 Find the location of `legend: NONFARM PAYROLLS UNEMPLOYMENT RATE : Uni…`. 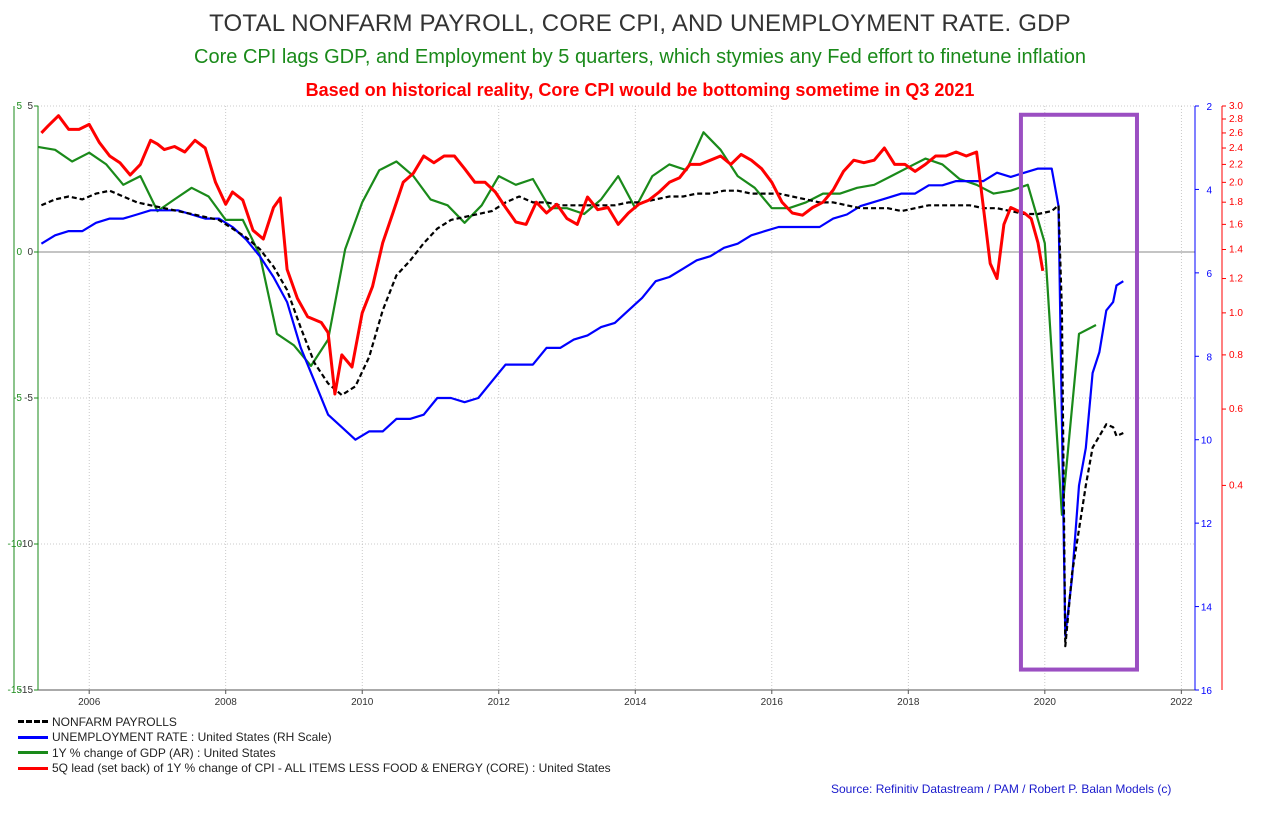

legend: NONFARM PAYROLLS UNEMPLOYMENT RATE : Uni… is located at coordinates (314, 745).